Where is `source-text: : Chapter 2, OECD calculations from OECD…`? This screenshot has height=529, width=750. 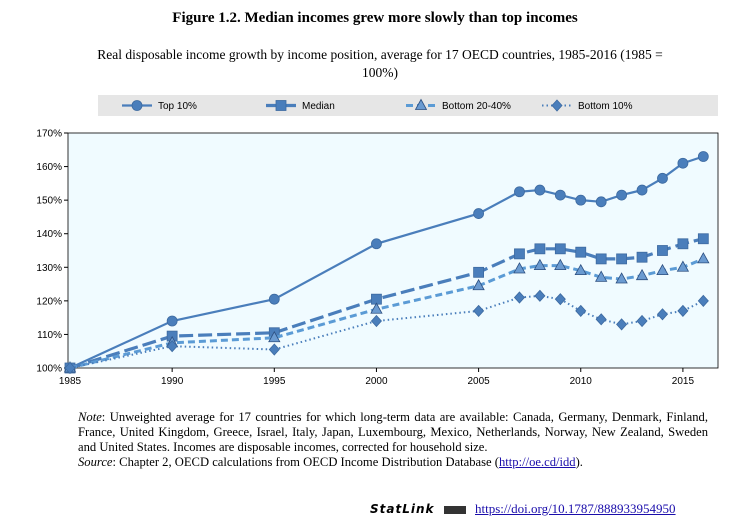
source-text: : Chapter 2, OECD calculations from OECD… is located at coordinates (305, 462).